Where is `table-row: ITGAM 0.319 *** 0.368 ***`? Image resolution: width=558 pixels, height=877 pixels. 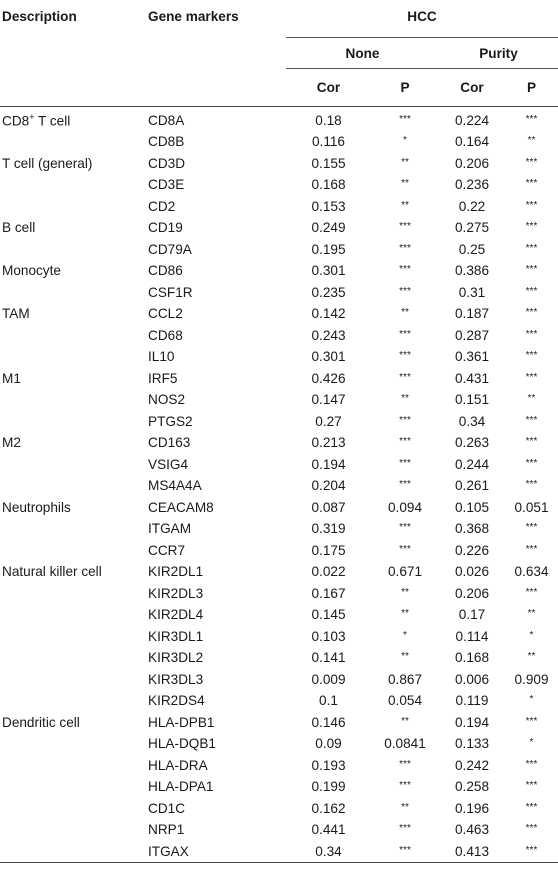
table-row: ITGAM 0.319 *** 0.368 *** is located at coordinates (279, 529).